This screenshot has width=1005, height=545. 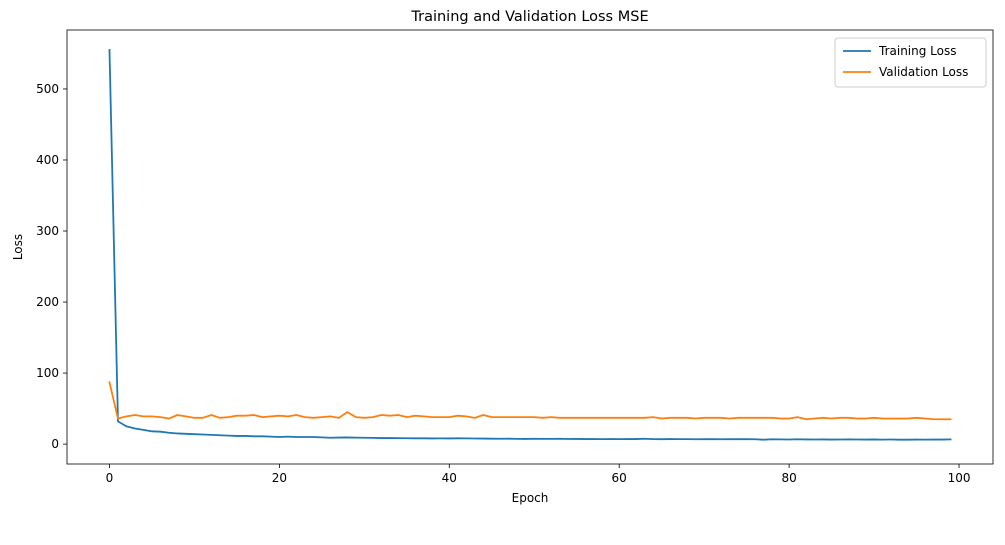 What do you see at coordinates (538, 474) in the screenshot?
I see `x-axis-ticks: 0 20 40 60 80 100` at bounding box center [538, 474].